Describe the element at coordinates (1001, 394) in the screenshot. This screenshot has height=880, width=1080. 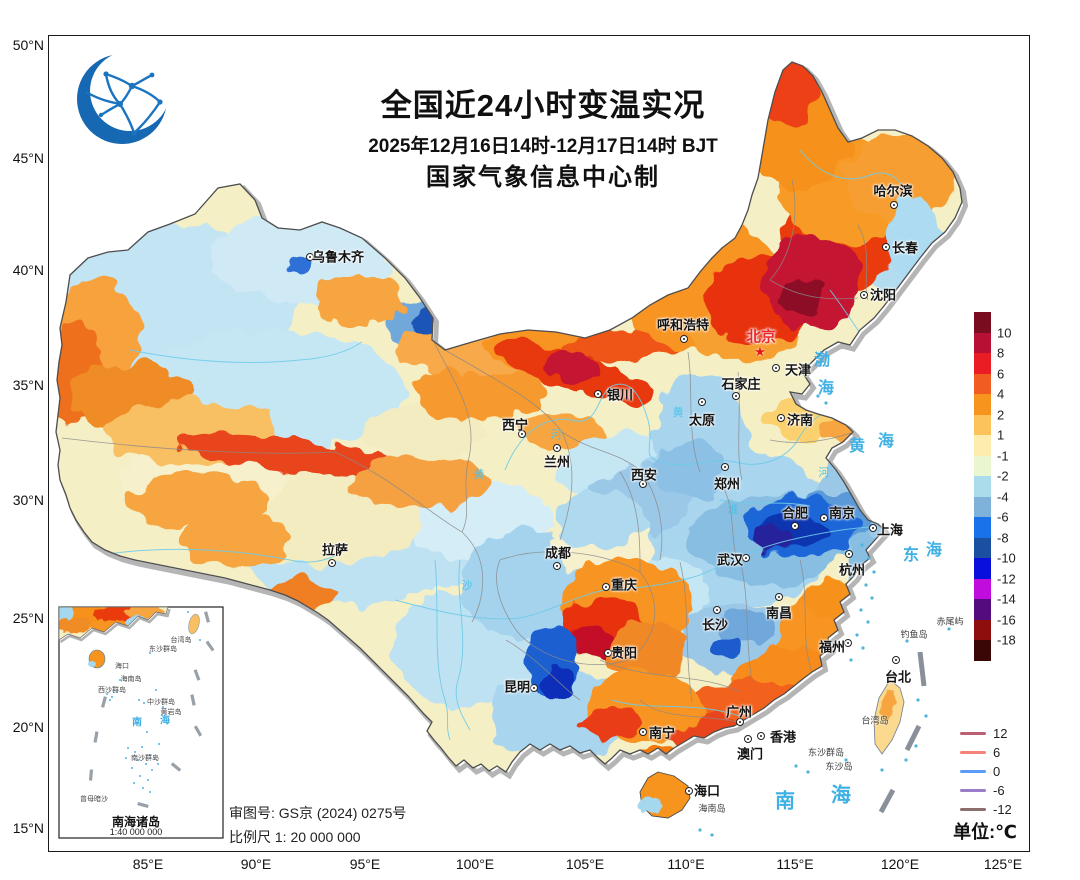
I see `colorbar-value: 4` at that location.